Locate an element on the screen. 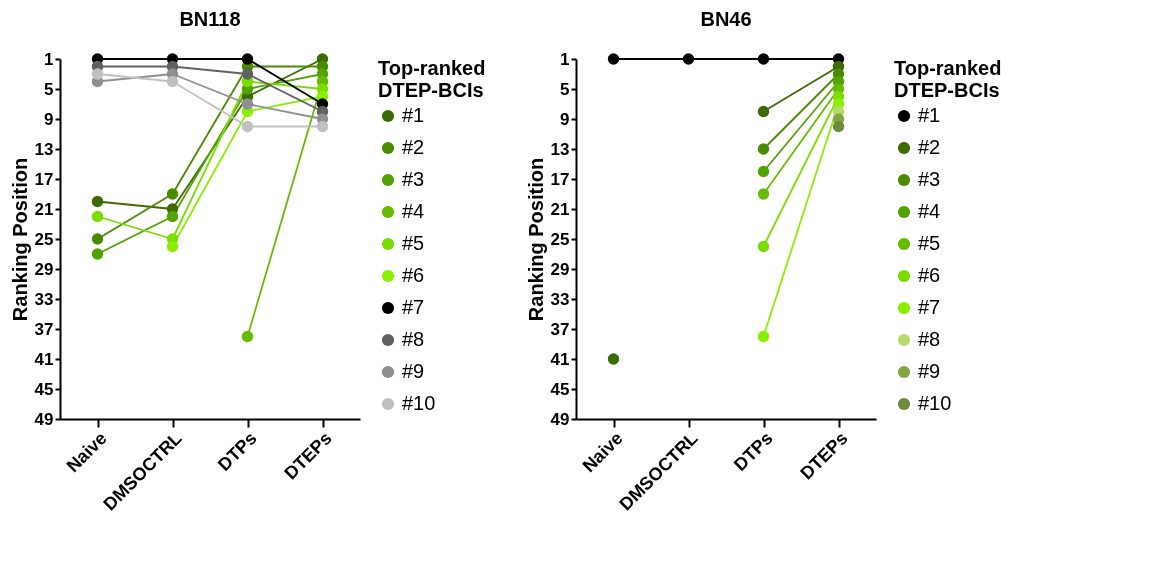 Image resolution: width=1172 pixels, height=565 pixels. chart-title: BN46 is located at coordinates (726, 19).